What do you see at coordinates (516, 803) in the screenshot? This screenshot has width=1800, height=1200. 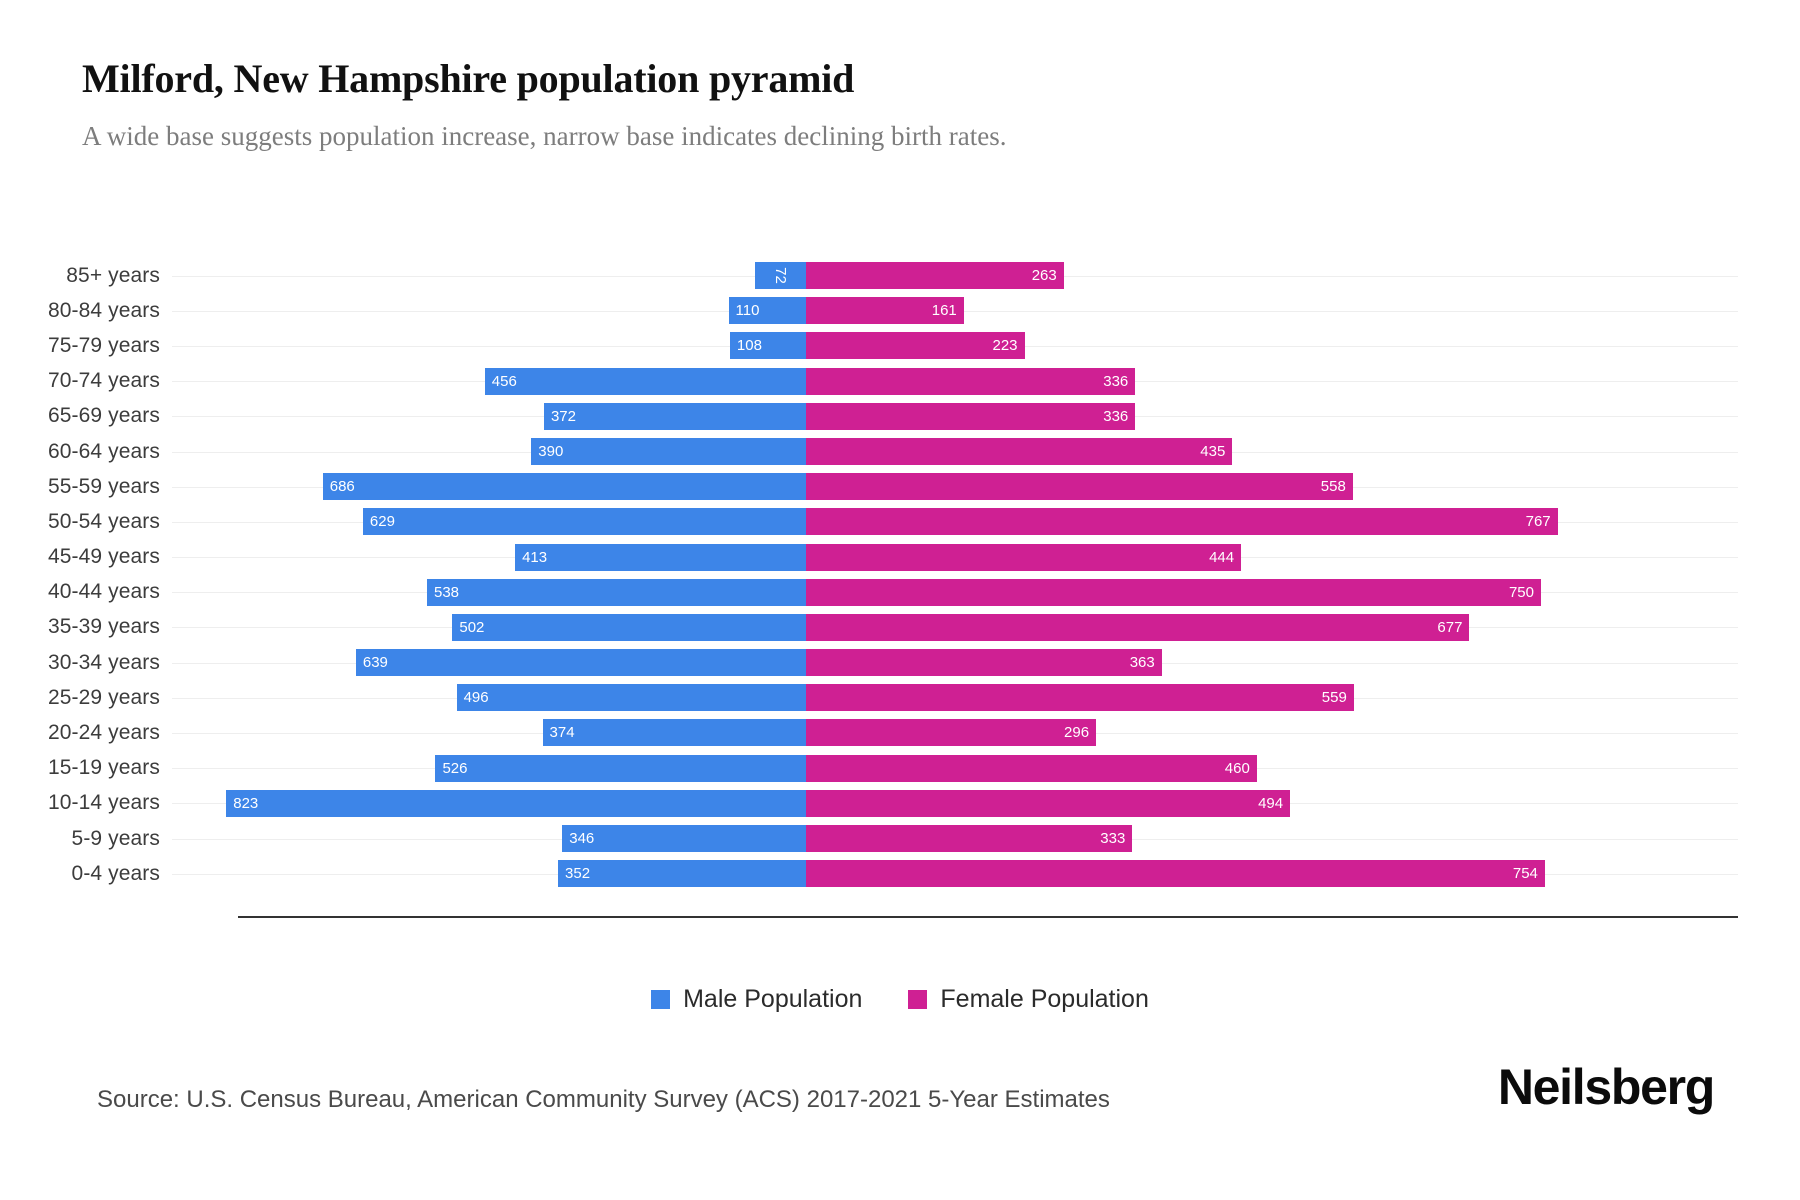 I see `male-bar: 823` at bounding box center [516, 803].